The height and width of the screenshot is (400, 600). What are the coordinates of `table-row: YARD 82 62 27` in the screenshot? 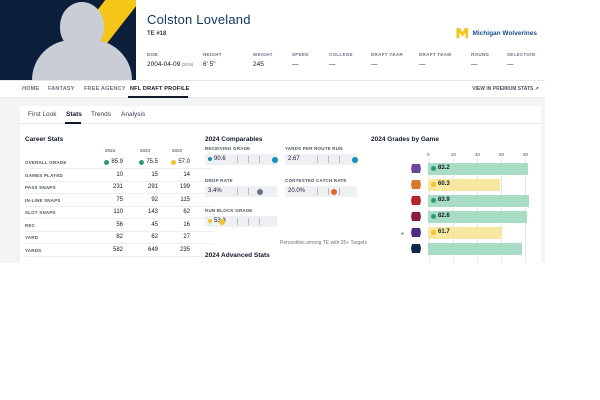 It's located at (119, 238).